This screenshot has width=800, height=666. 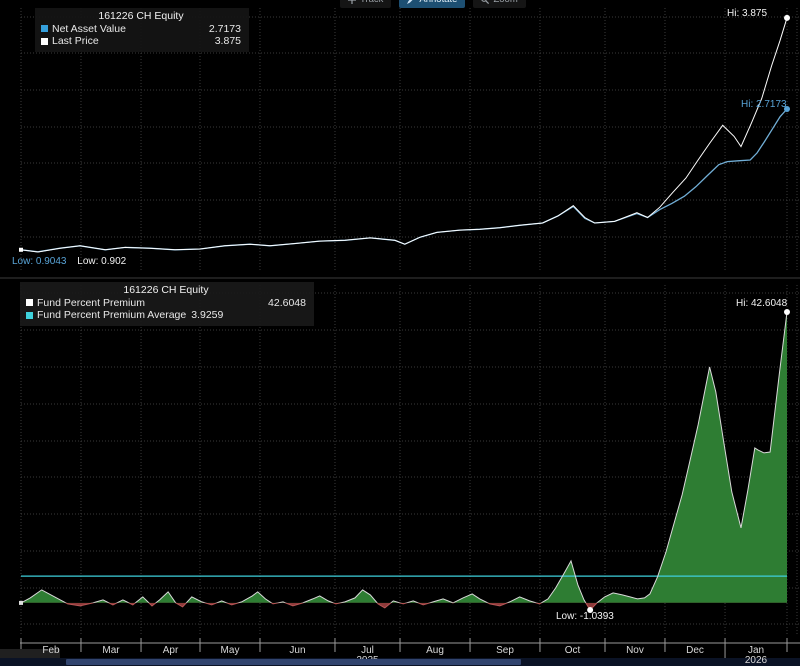 What do you see at coordinates (69, 261) in the screenshot?
I see `top-panel-low-annotations: Low: 0.9043 Low: 0.902` at bounding box center [69, 261].